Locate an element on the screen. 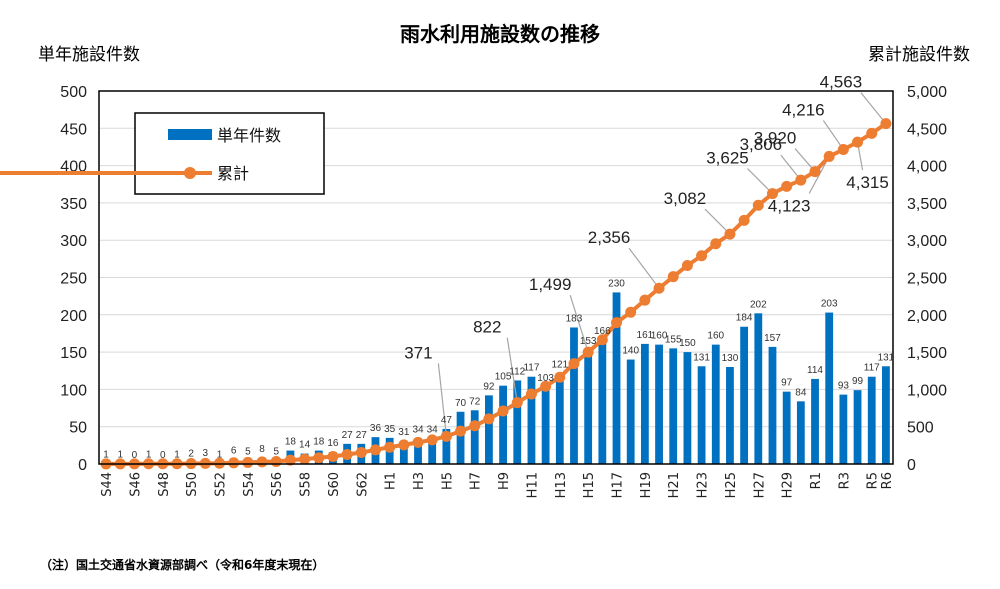 The height and width of the screenshot is (589, 1000). left-tick-label: 150 is located at coordinates (73, 353).